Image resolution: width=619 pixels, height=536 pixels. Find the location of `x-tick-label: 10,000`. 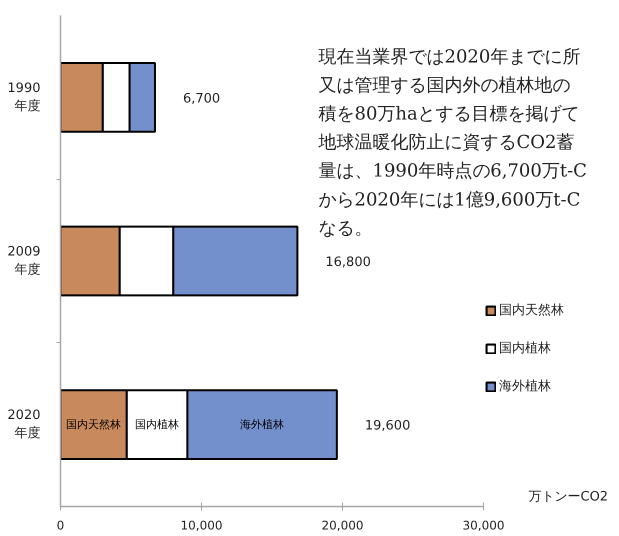

x-tick-label: 10,000 is located at coordinates (201, 525).